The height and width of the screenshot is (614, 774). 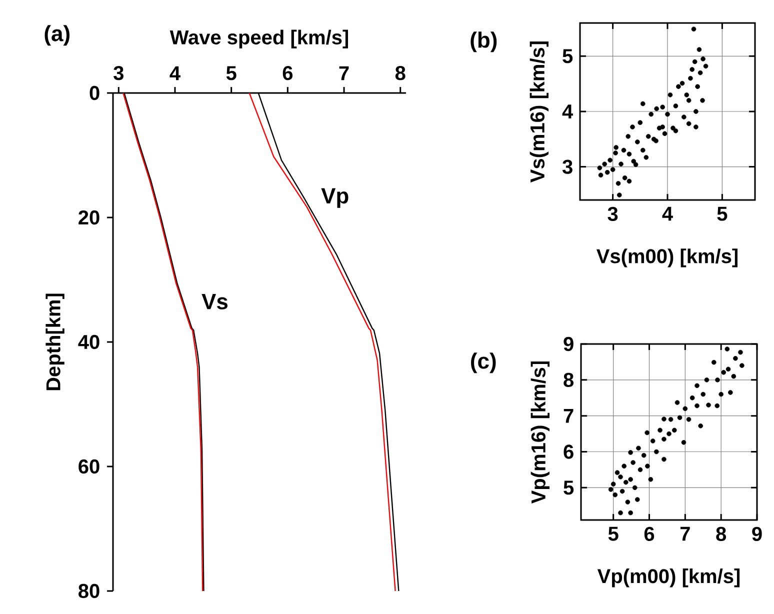 What do you see at coordinates (57, 35) in the screenshot?
I see `text: (a)` at bounding box center [57, 35].